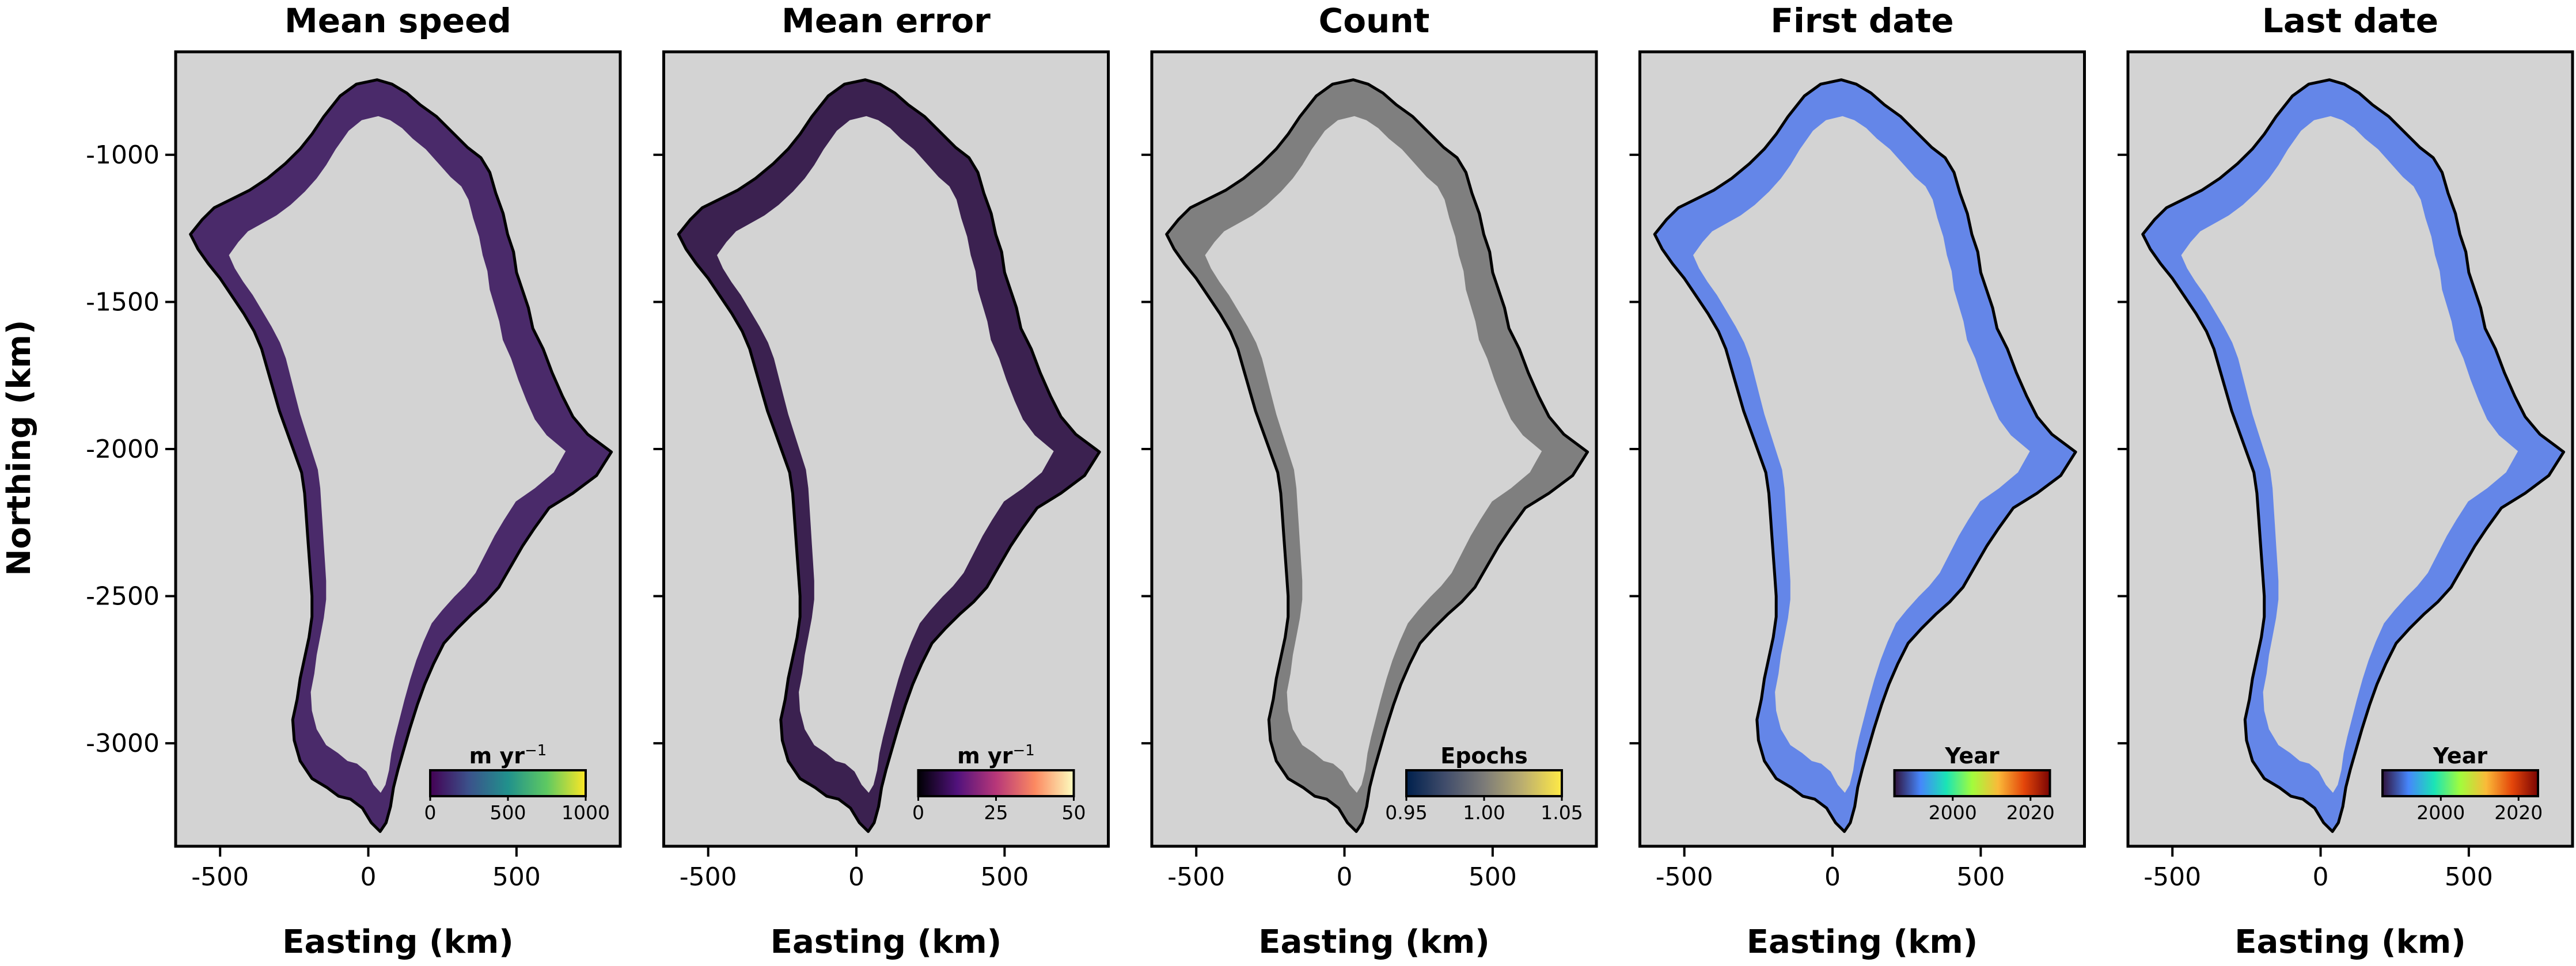 The height and width of the screenshot is (966, 2576). Describe the element at coordinates (397, 20) in the screenshot. I see `panel-title: Mean speed` at that location.